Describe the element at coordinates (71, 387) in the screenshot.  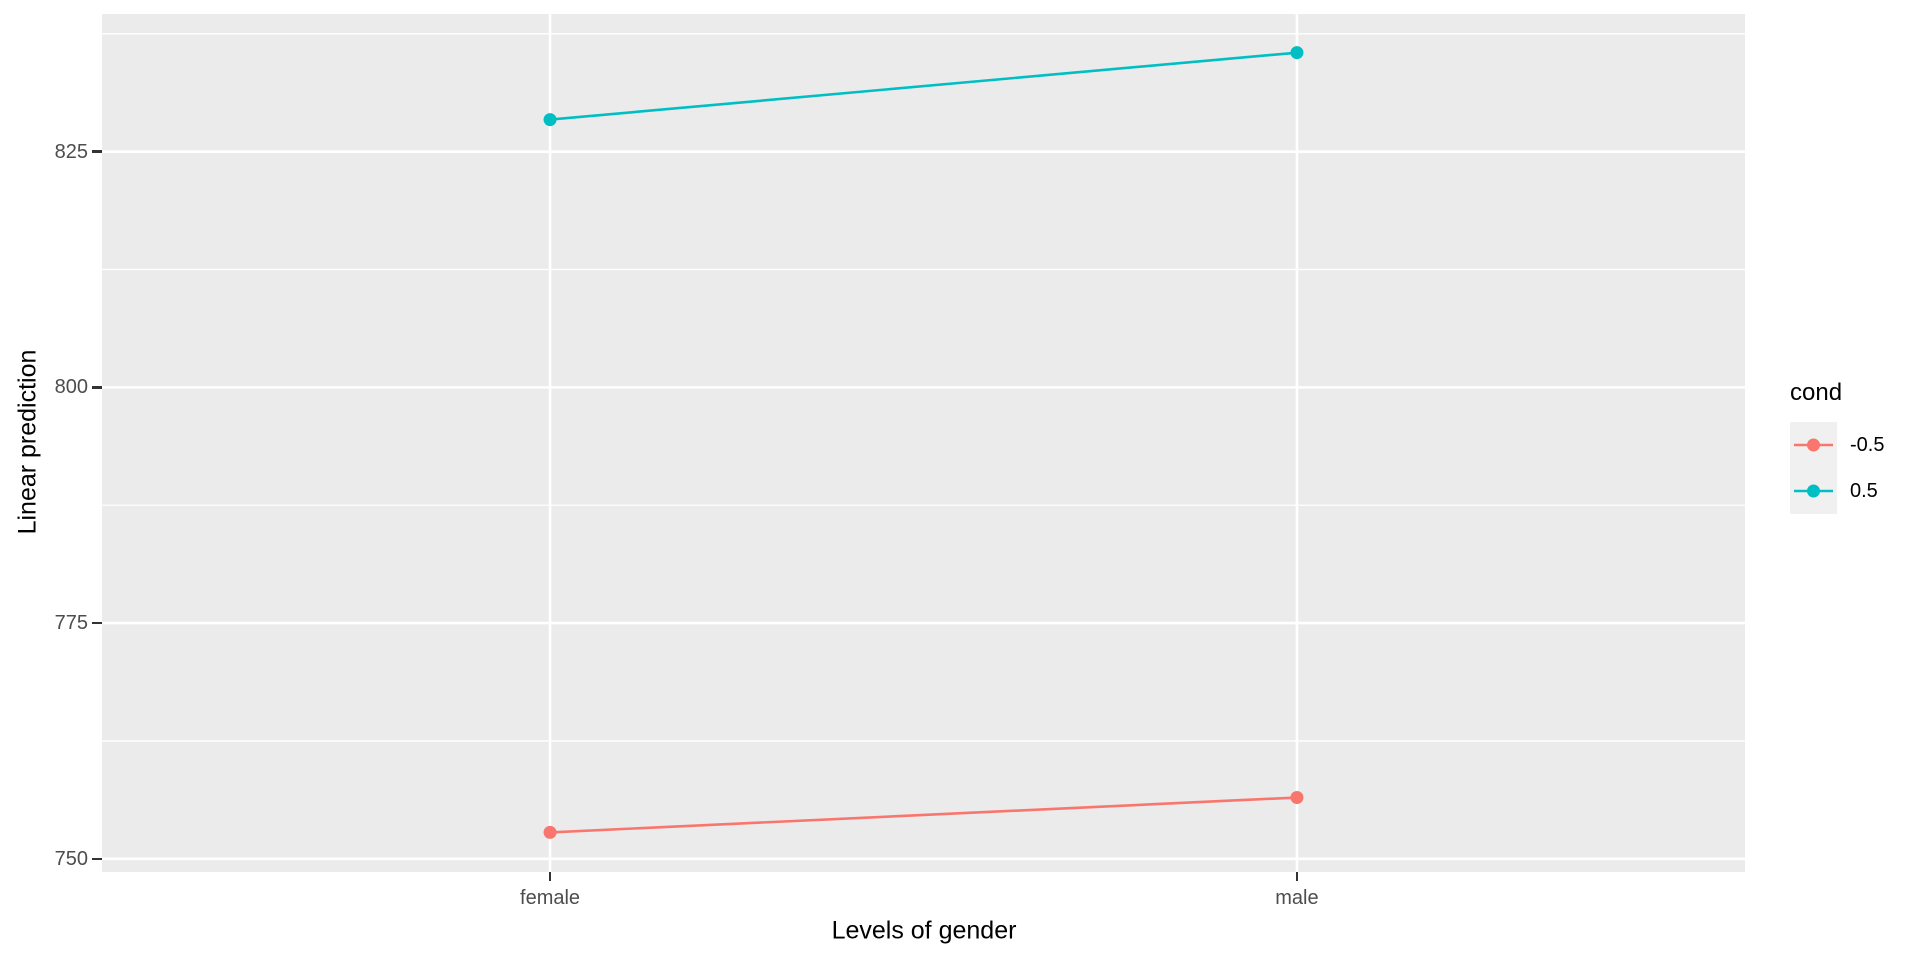
I see `y-tick-label: 800` at that location.